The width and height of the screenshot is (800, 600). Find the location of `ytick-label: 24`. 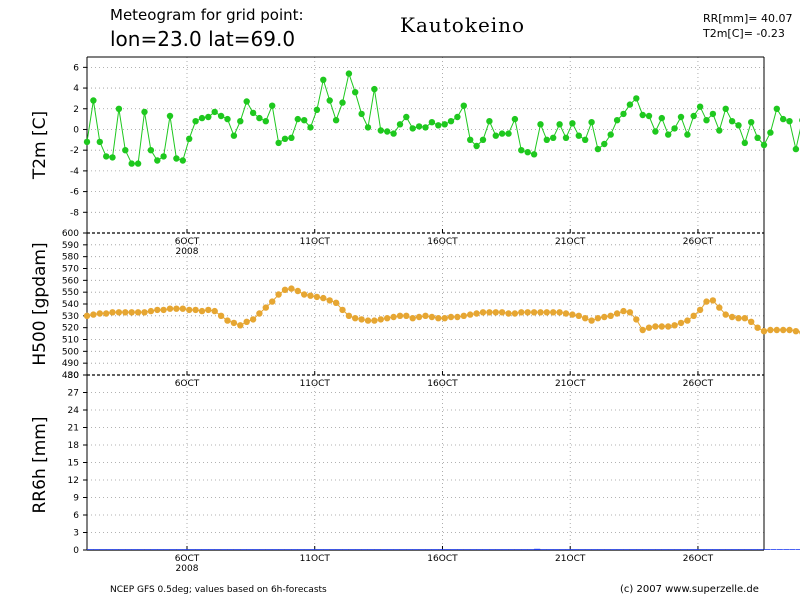

ytick-label: 24 is located at coordinates (74, 411).